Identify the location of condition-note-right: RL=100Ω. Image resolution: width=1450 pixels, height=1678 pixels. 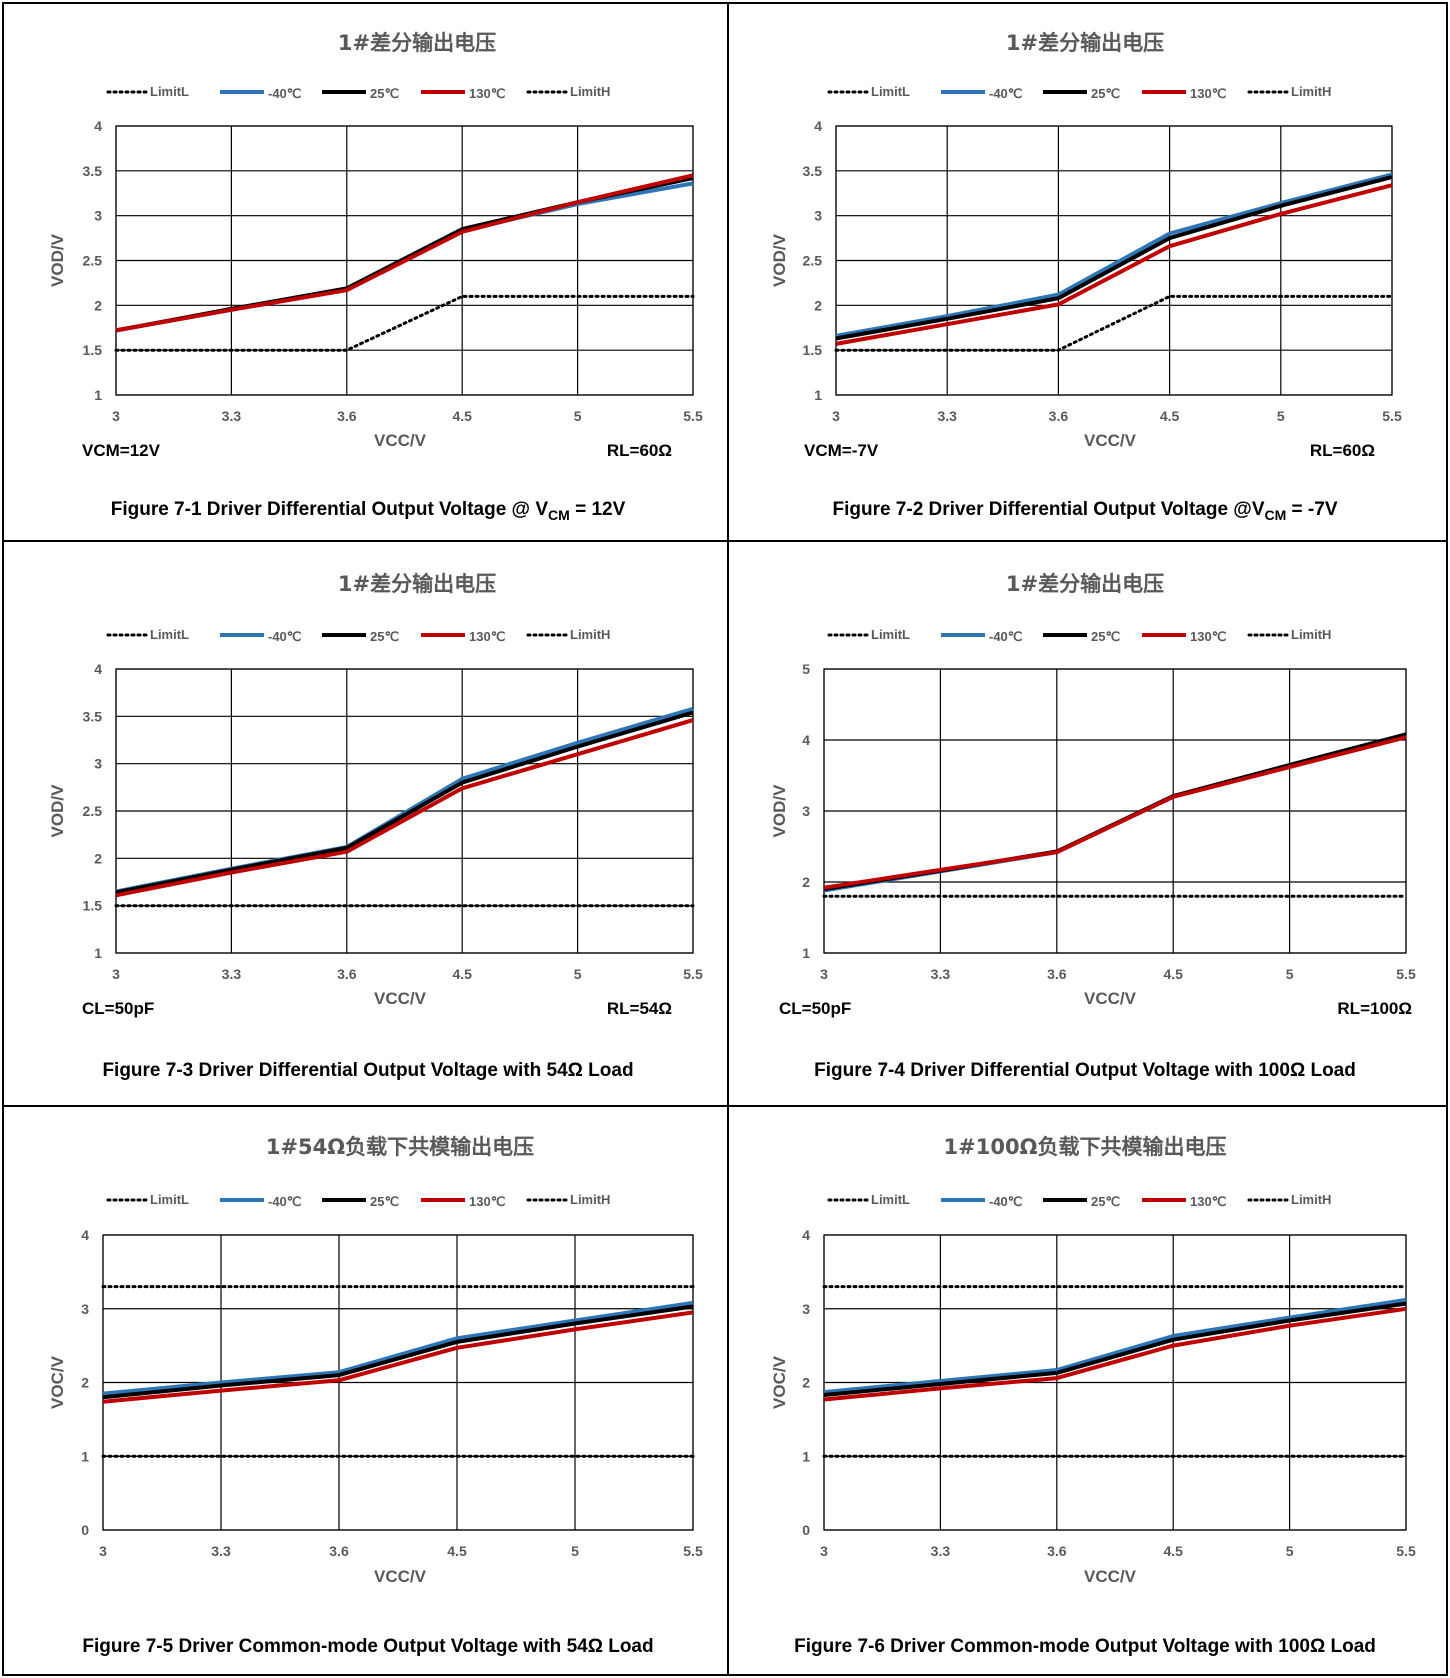
(1374, 1008).